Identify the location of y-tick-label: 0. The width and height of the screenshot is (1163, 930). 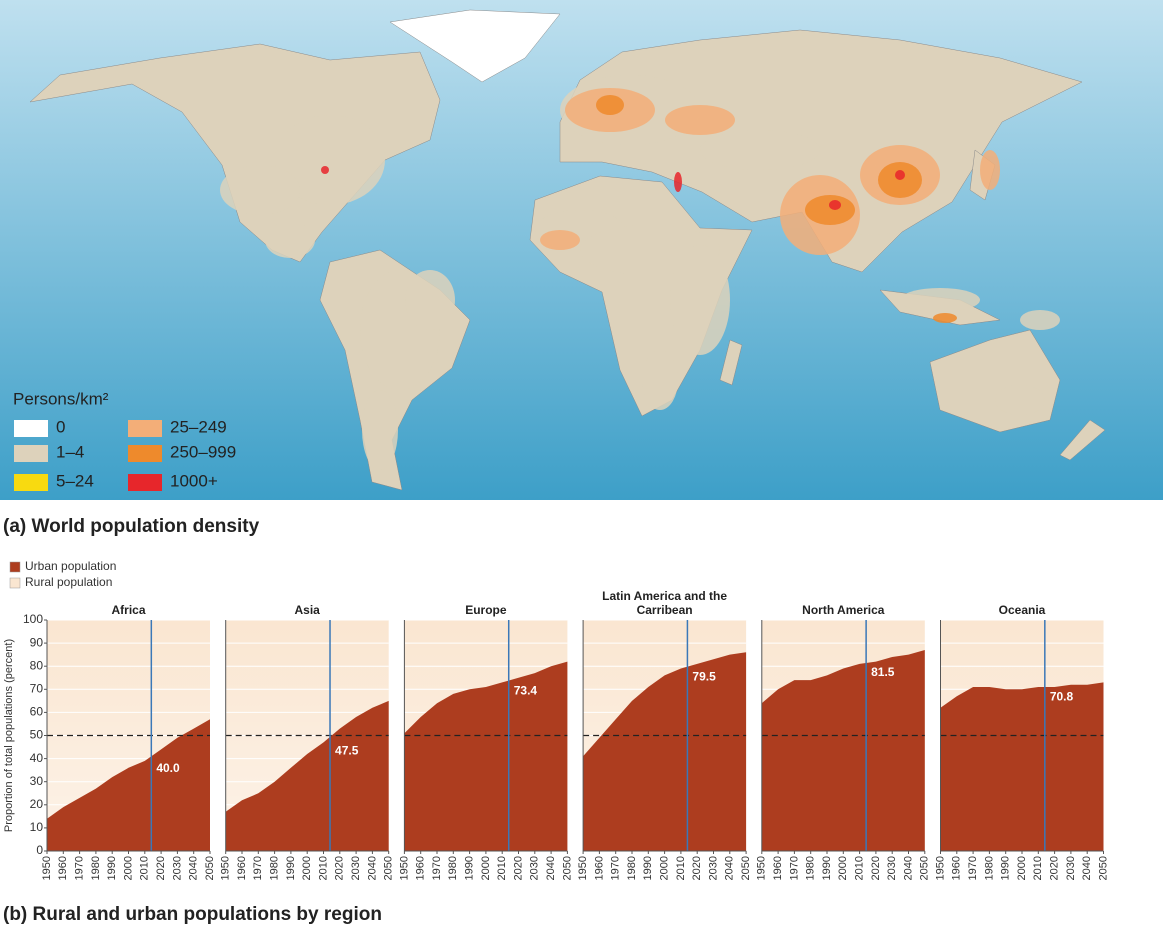
(39, 850).